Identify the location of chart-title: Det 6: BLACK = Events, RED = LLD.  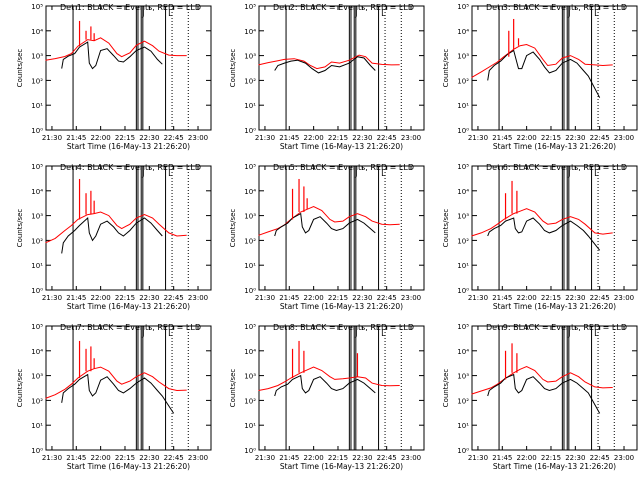
(556, 167).